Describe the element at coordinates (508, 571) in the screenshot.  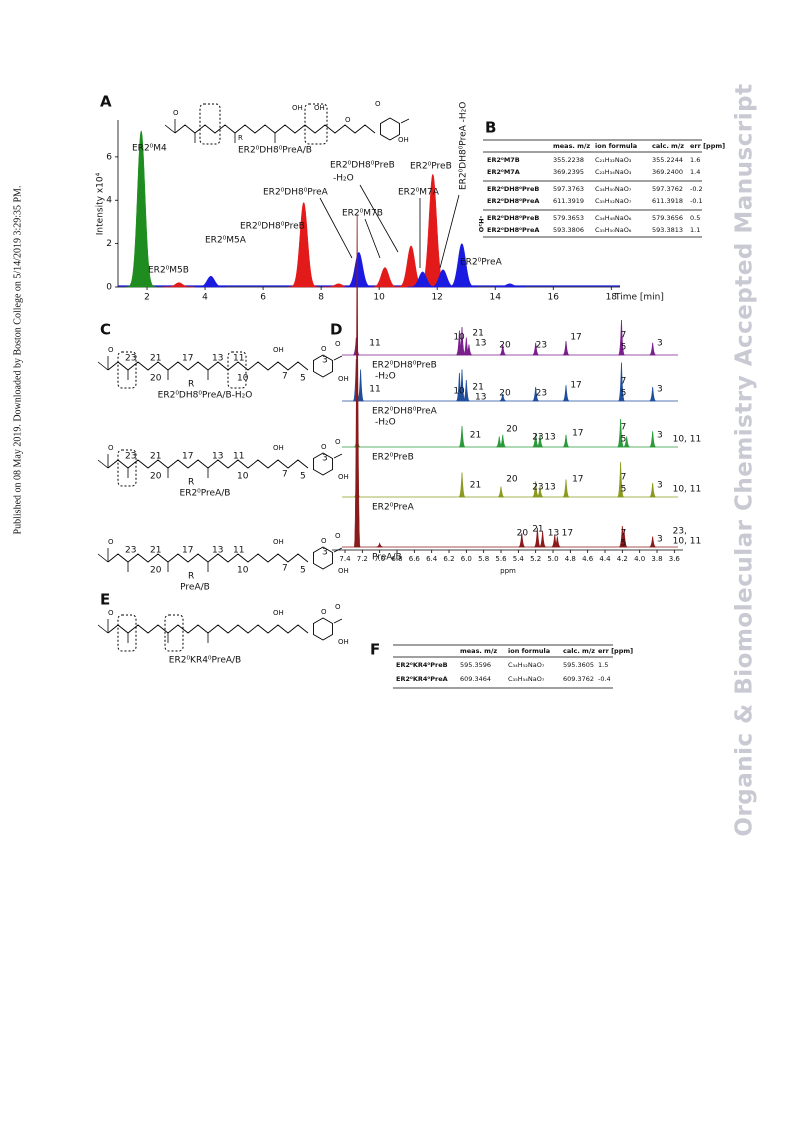
I see `x-axis-label: ppm` at that location.